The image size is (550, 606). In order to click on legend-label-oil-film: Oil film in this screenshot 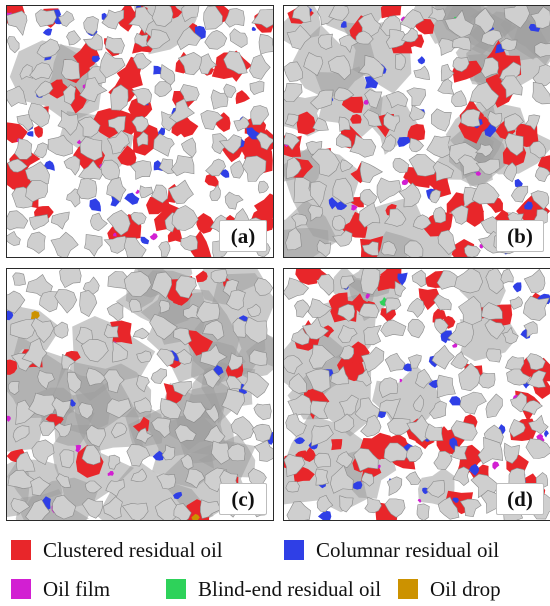, I will do `click(77, 588)`.